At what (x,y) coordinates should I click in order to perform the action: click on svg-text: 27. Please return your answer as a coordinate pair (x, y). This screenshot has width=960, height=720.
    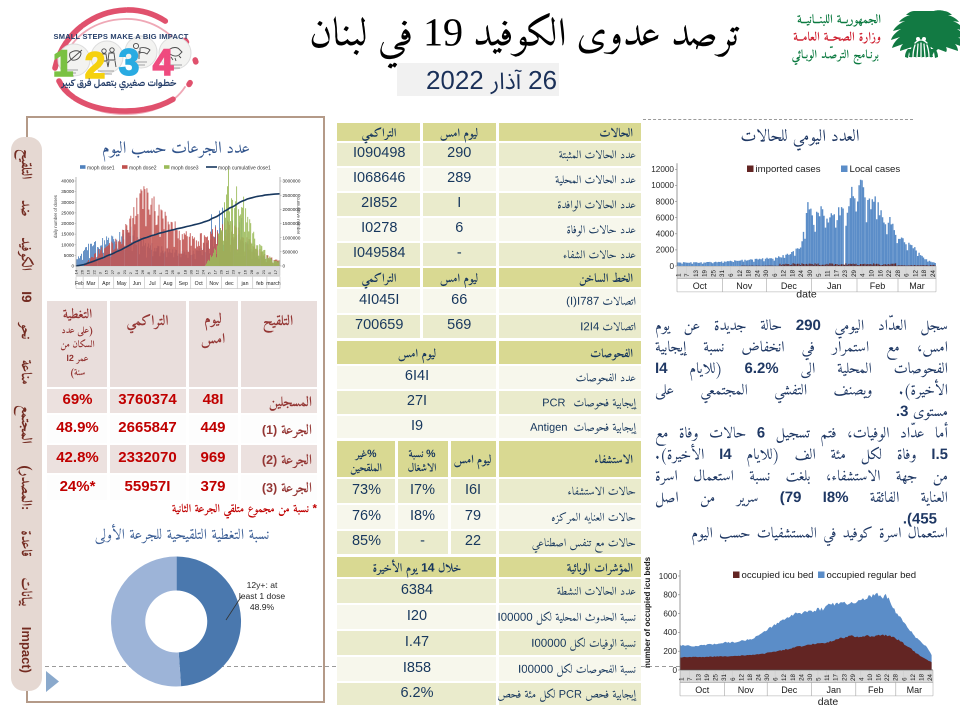
    Looking at the image, I should click on (112, 271).